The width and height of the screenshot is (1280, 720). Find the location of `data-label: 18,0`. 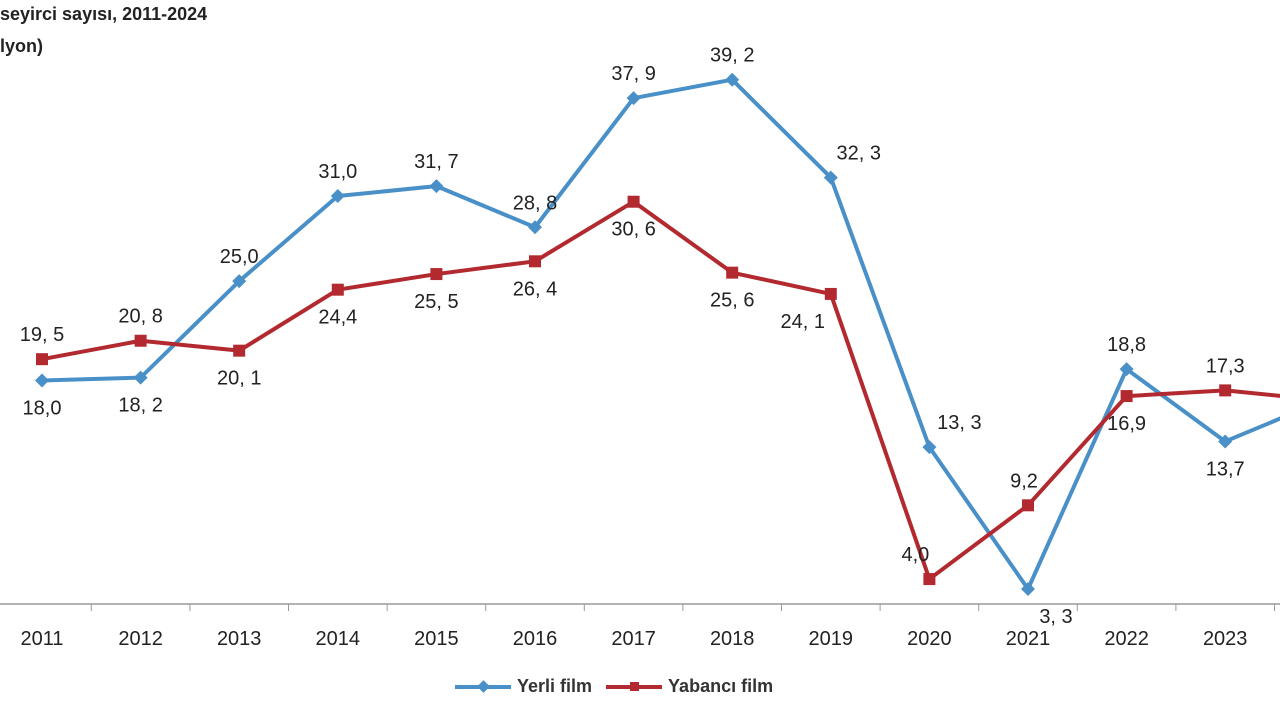

data-label: 18,0 is located at coordinates (42, 408).